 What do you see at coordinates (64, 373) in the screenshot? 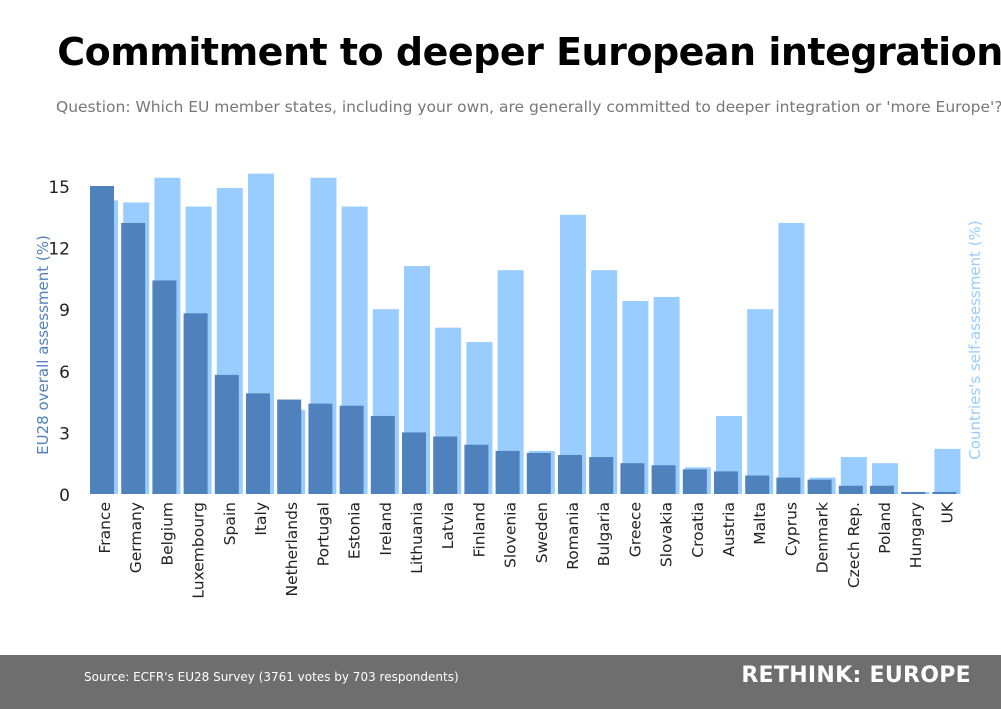
I see `y-tick-label: 6` at bounding box center [64, 373].